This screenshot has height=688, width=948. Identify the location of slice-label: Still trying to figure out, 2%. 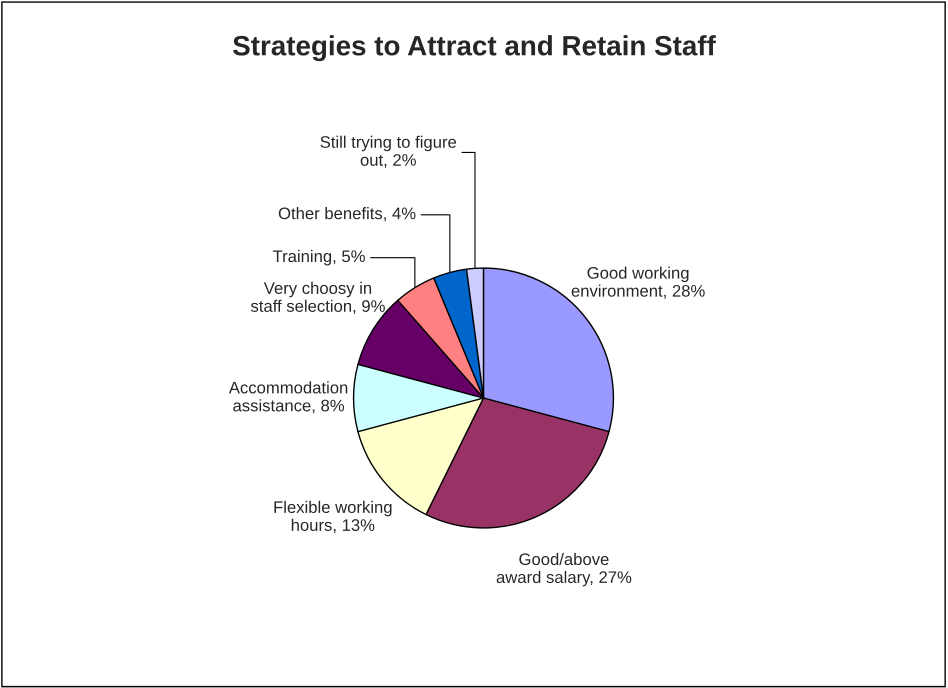
(388, 152).